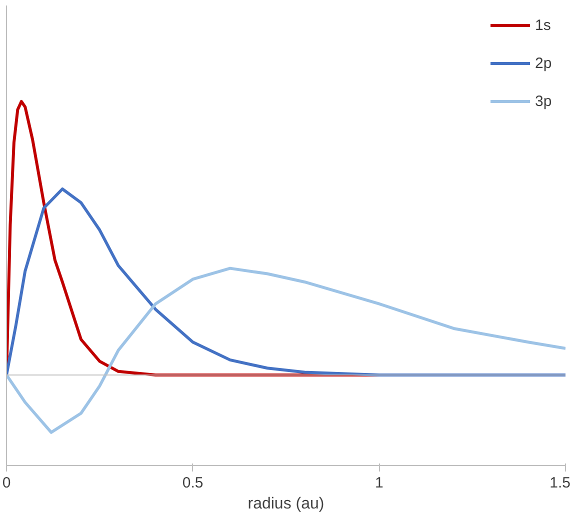  What do you see at coordinates (543, 25) in the screenshot?
I see `legend-label: 1s` at bounding box center [543, 25].